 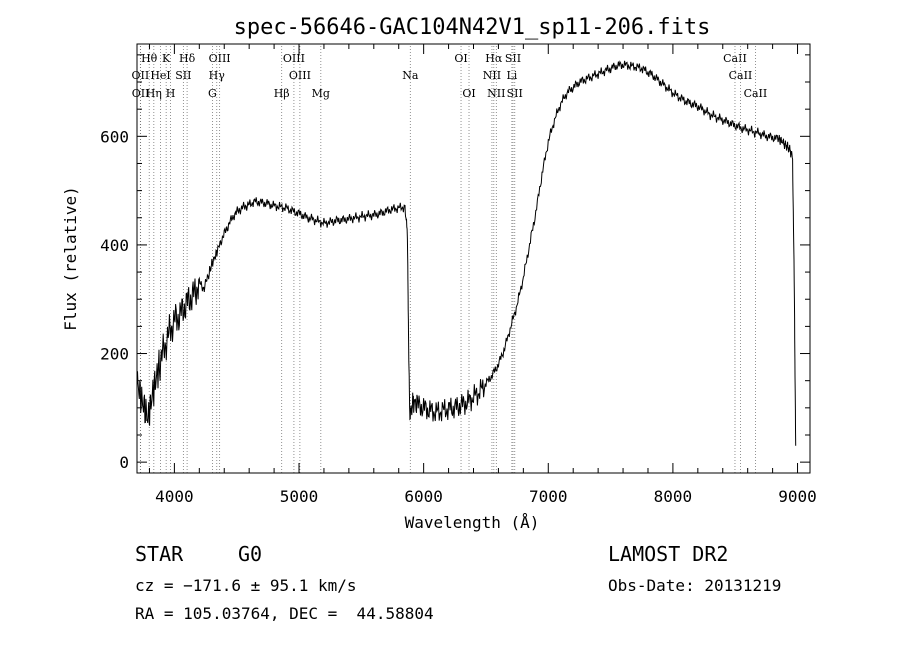 What do you see at coordinates (149, 58) in the screenshot?
I see `line-label-hθ: Hθ` at bounding box center [149, 58].